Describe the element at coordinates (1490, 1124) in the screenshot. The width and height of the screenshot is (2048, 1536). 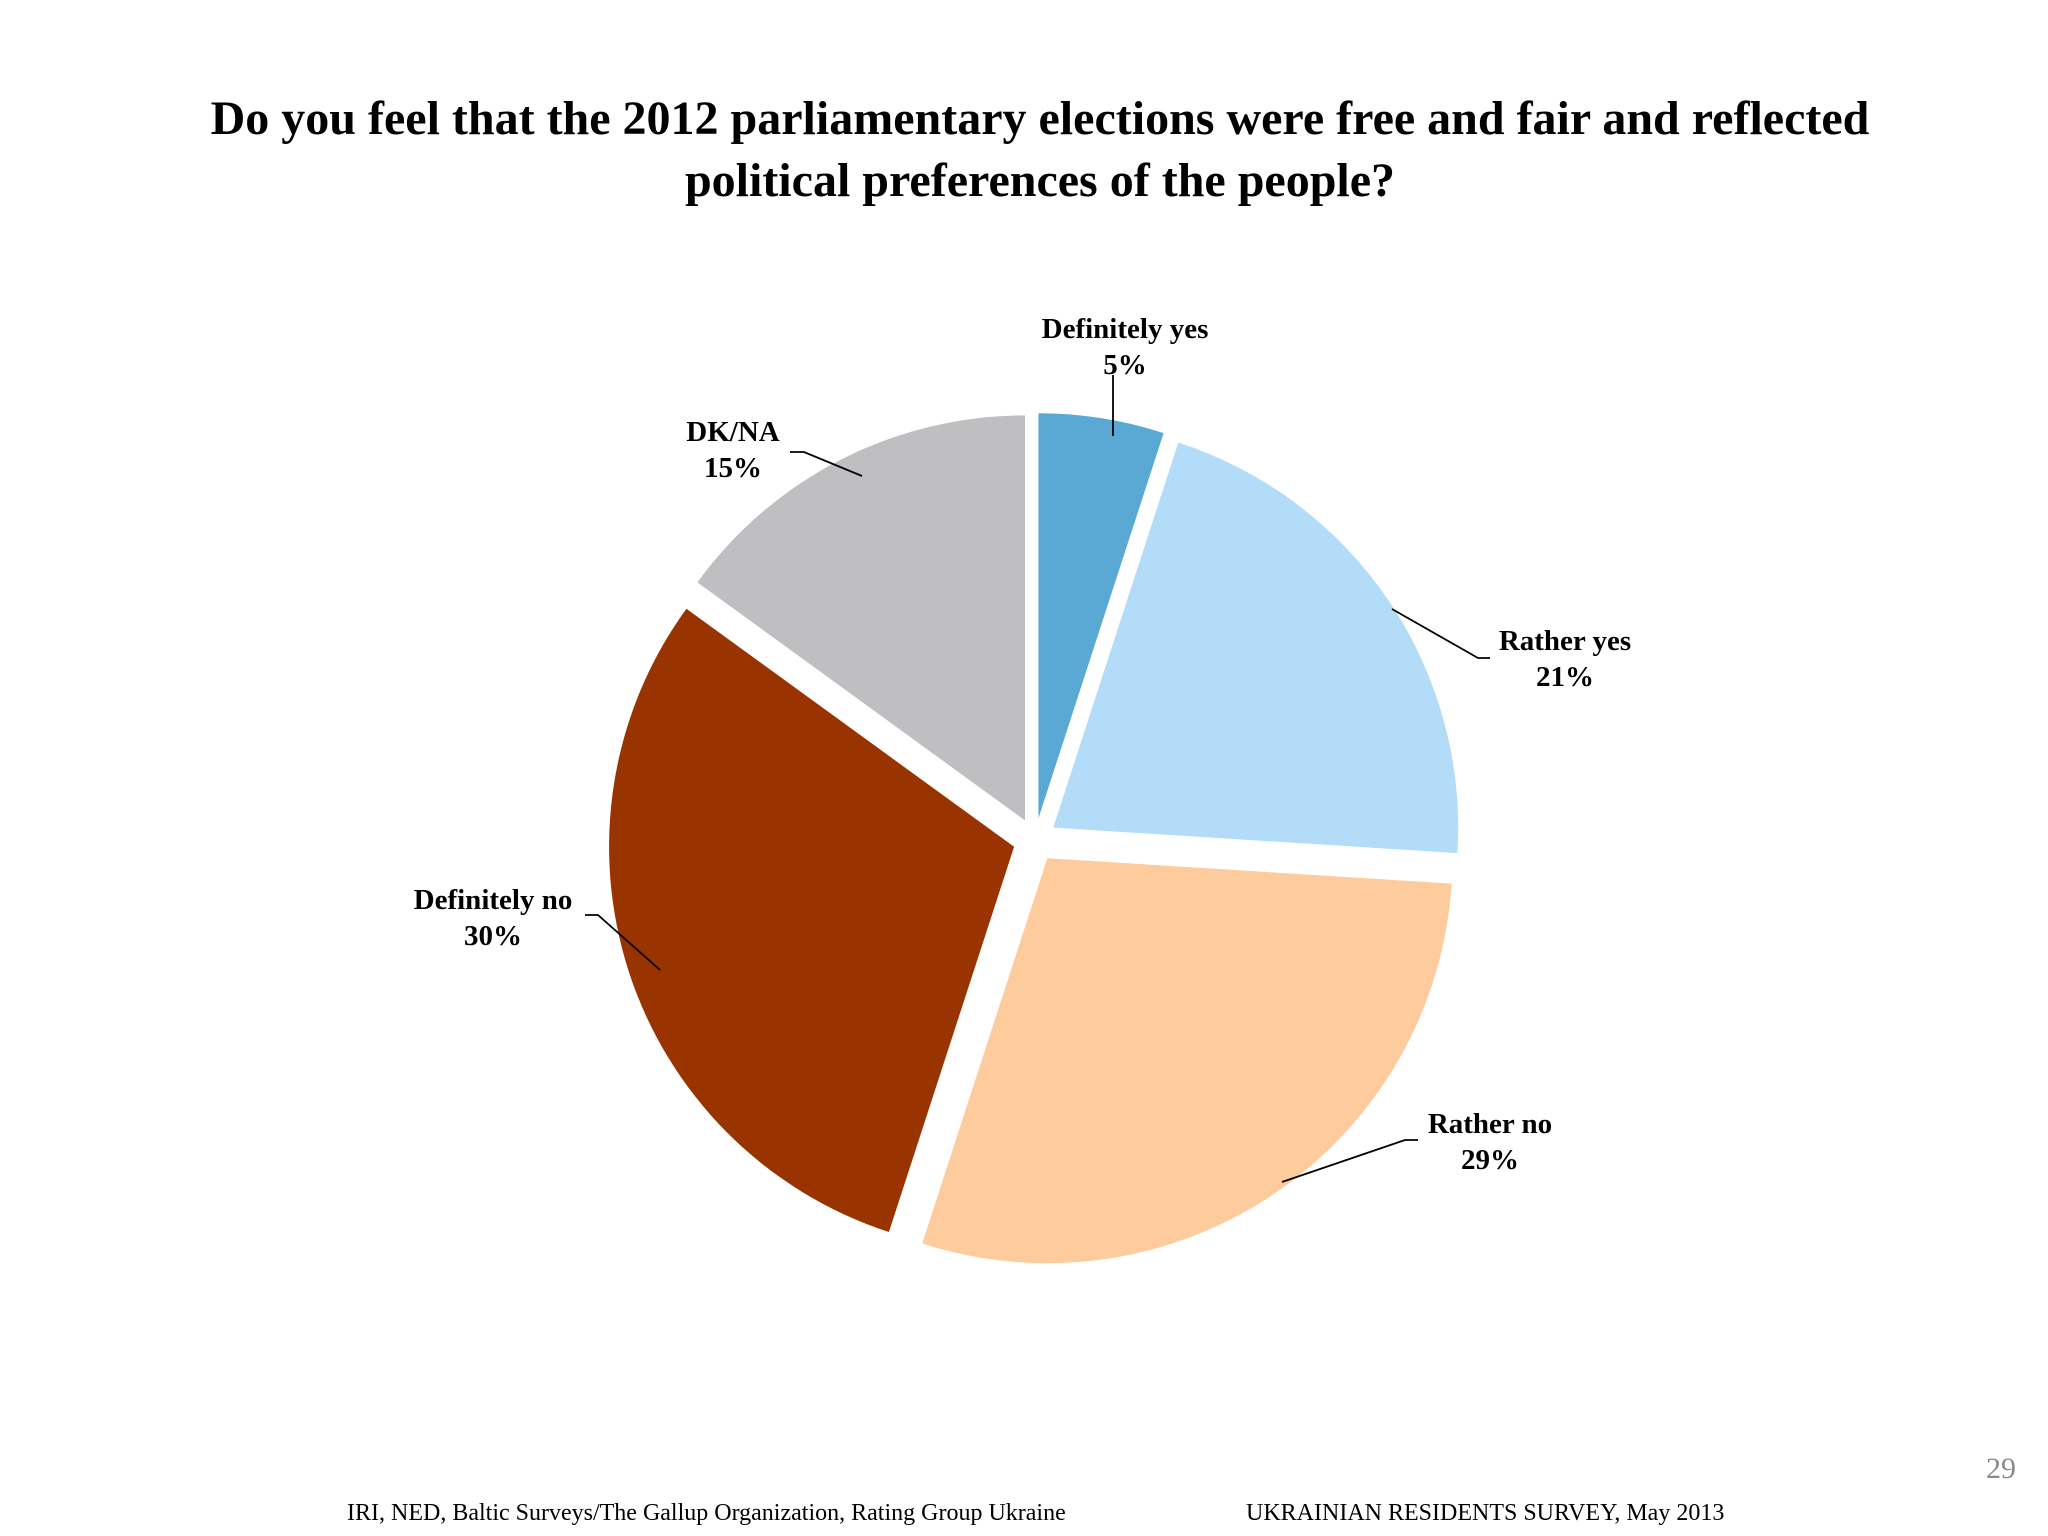
I see `slice-label-rather-no: Rather no` at that location.